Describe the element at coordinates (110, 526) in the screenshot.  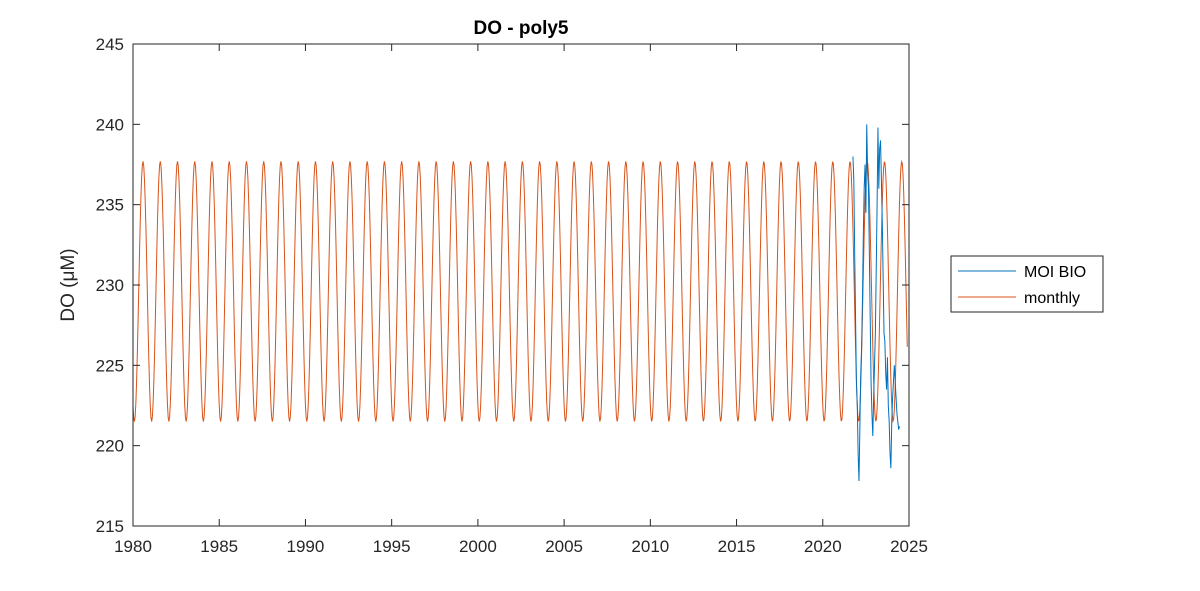
I see `y-tick-label: 215` at that location.